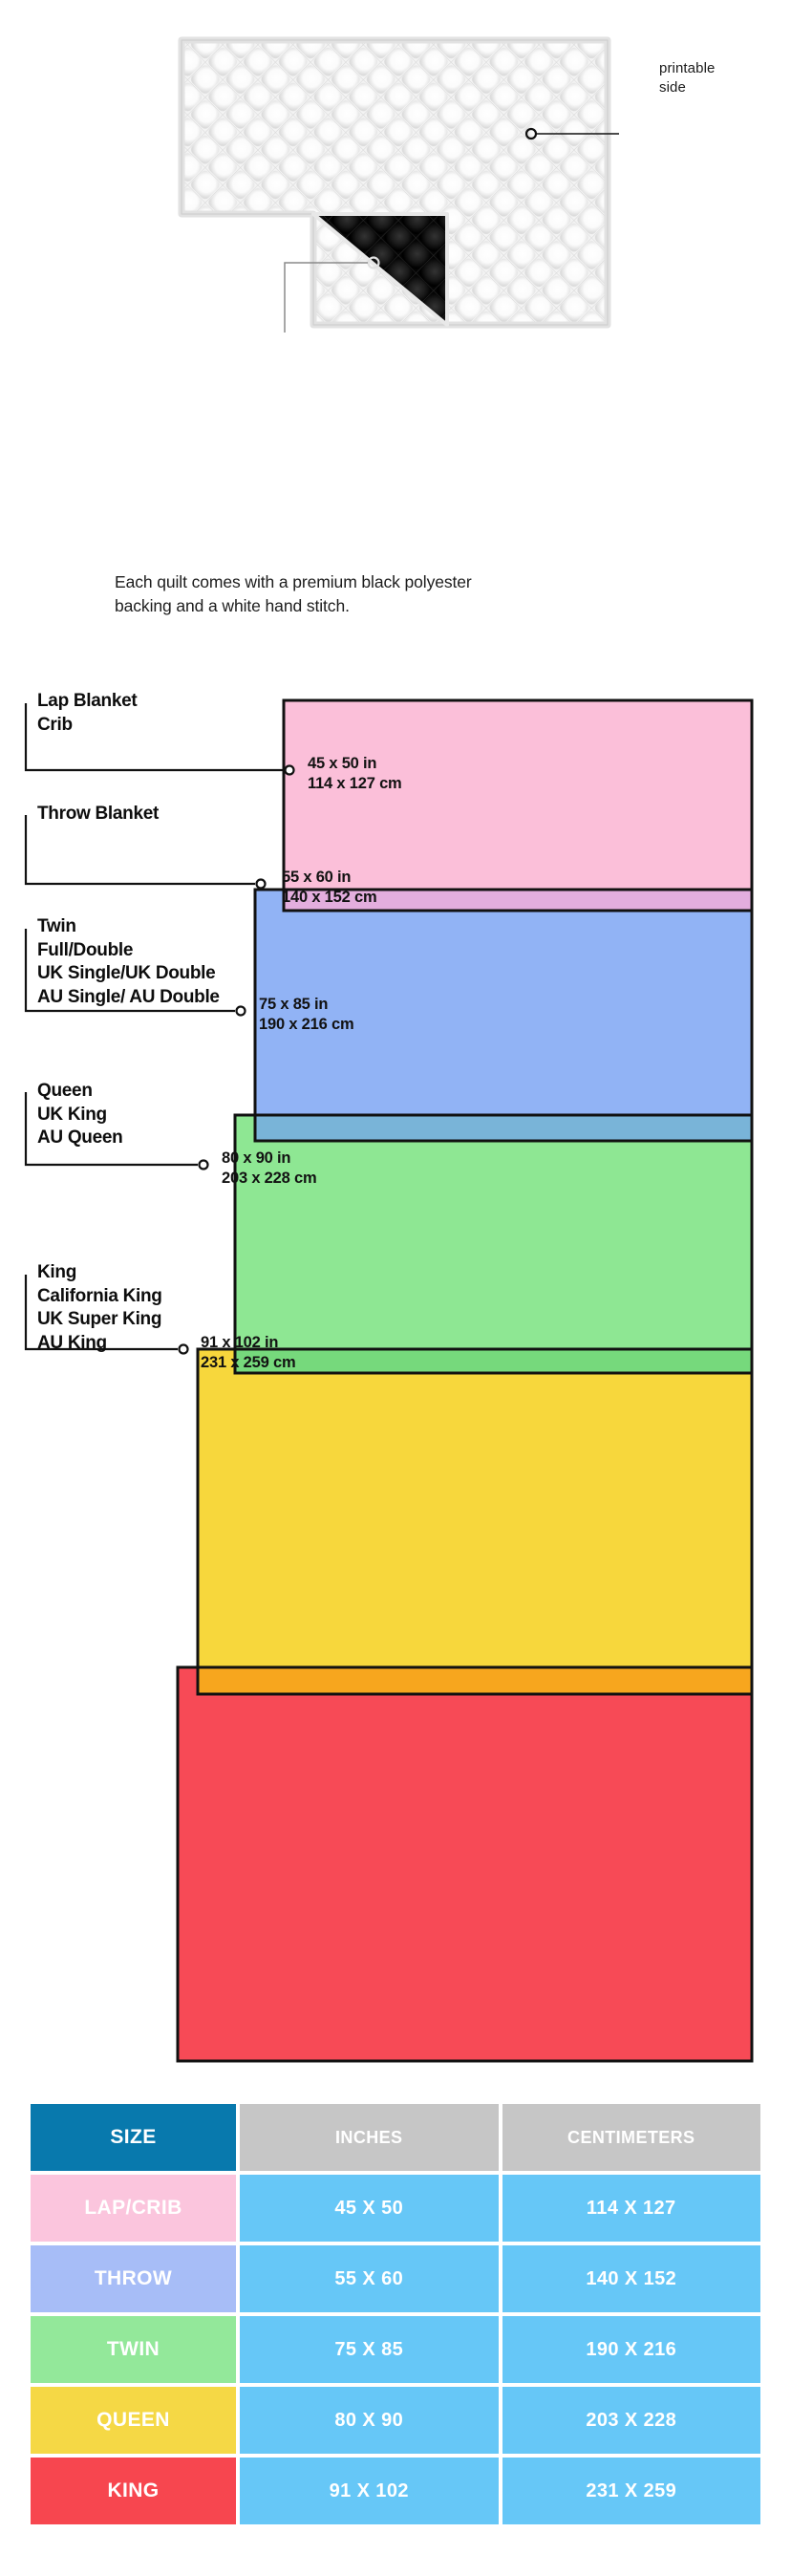 Image resolution: width=791 pixels, height=2576 pixels. Describe the element at coordinates (369, 2420) in the screenshot. I see `cell-inches-queen: 80 X 90` at that location.